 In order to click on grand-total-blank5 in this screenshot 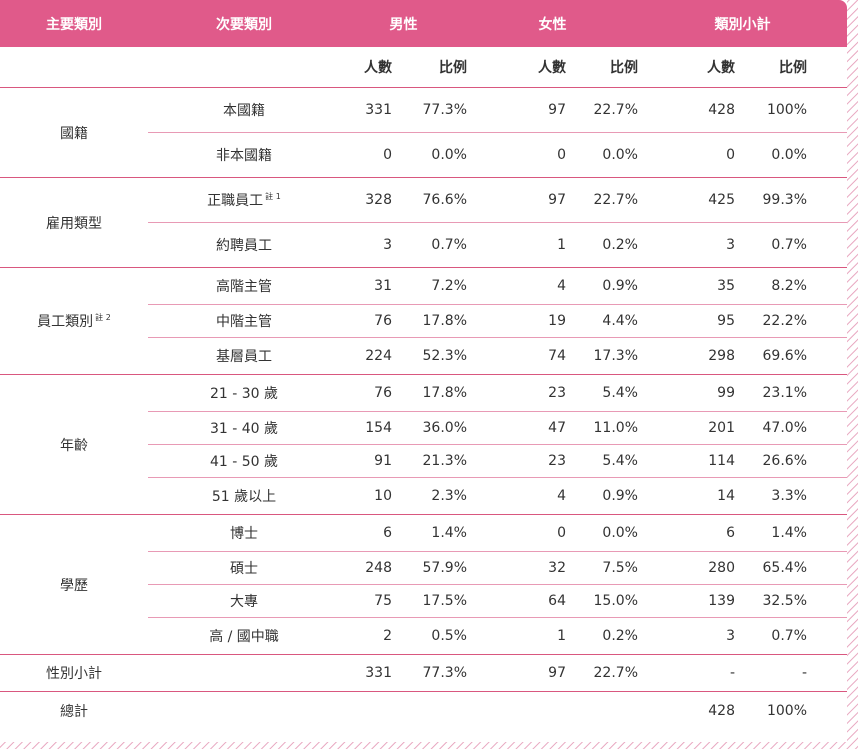, I will do `click(602, 711)`.